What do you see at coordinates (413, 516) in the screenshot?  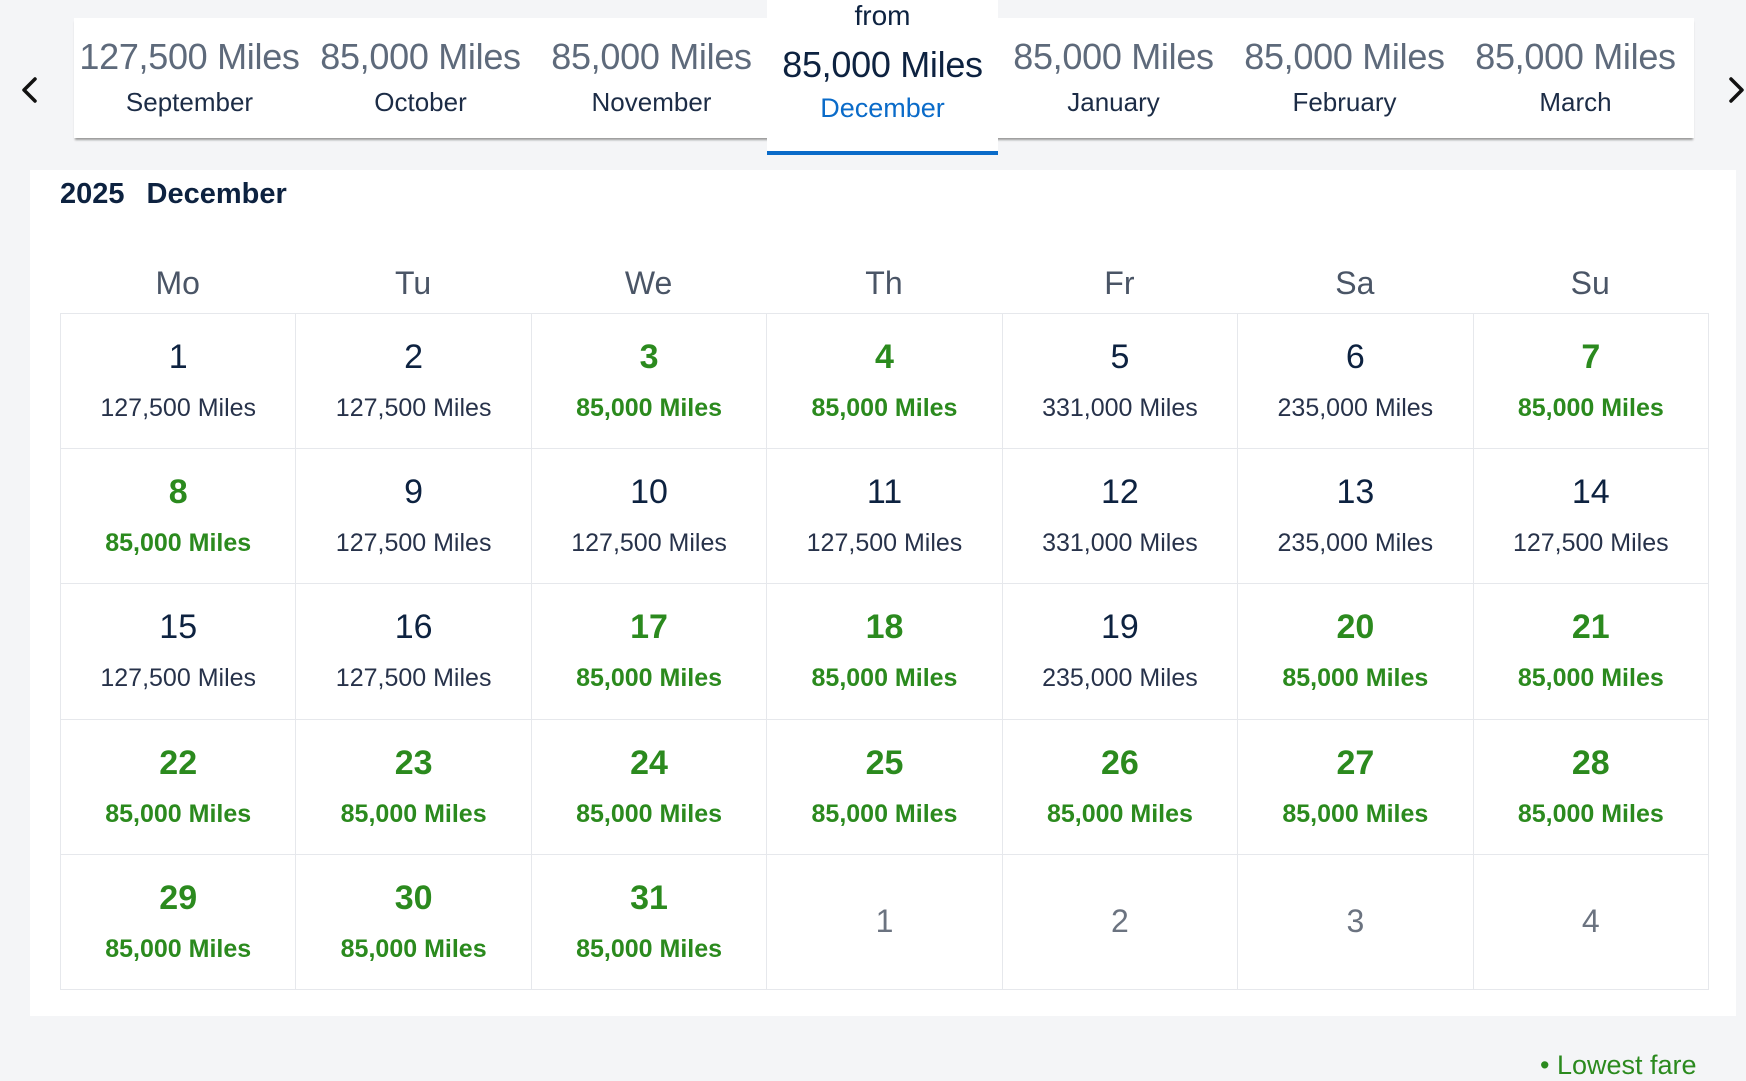 I see `day-cell: 9 127,500 Miles` at bounding box center [413, 516].